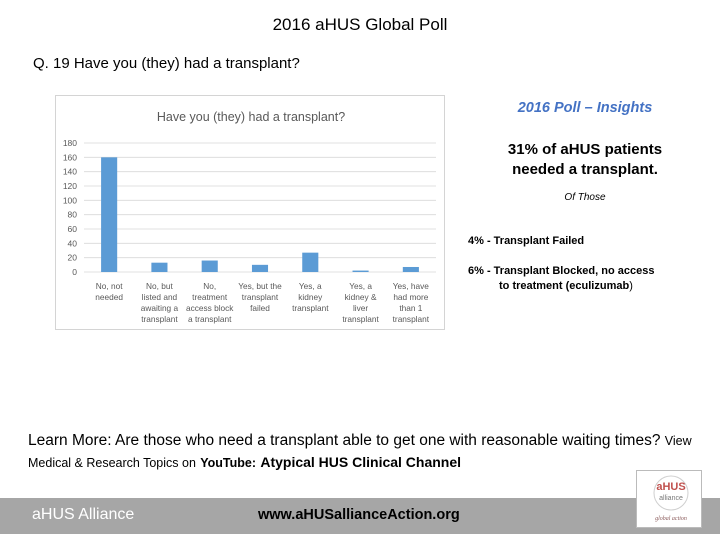 The image size is (720, 540). I want to click on y-tick-label: 120, so click(70, 186).